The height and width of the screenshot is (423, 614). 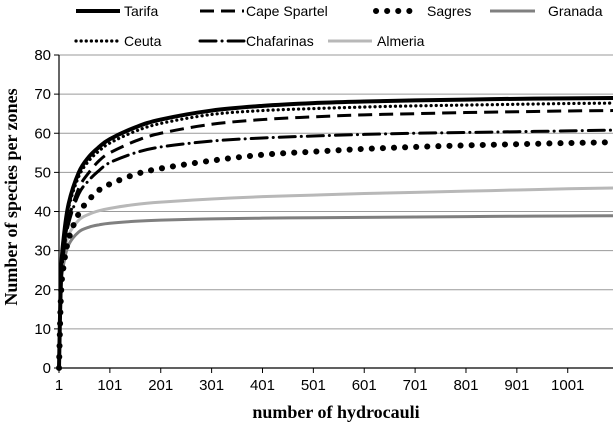 What do you see at coordinates (287, 11) in the screenshot?
I see `legend-label-cape-spartel: Cape Spartel` at bounding box center [287, 11].